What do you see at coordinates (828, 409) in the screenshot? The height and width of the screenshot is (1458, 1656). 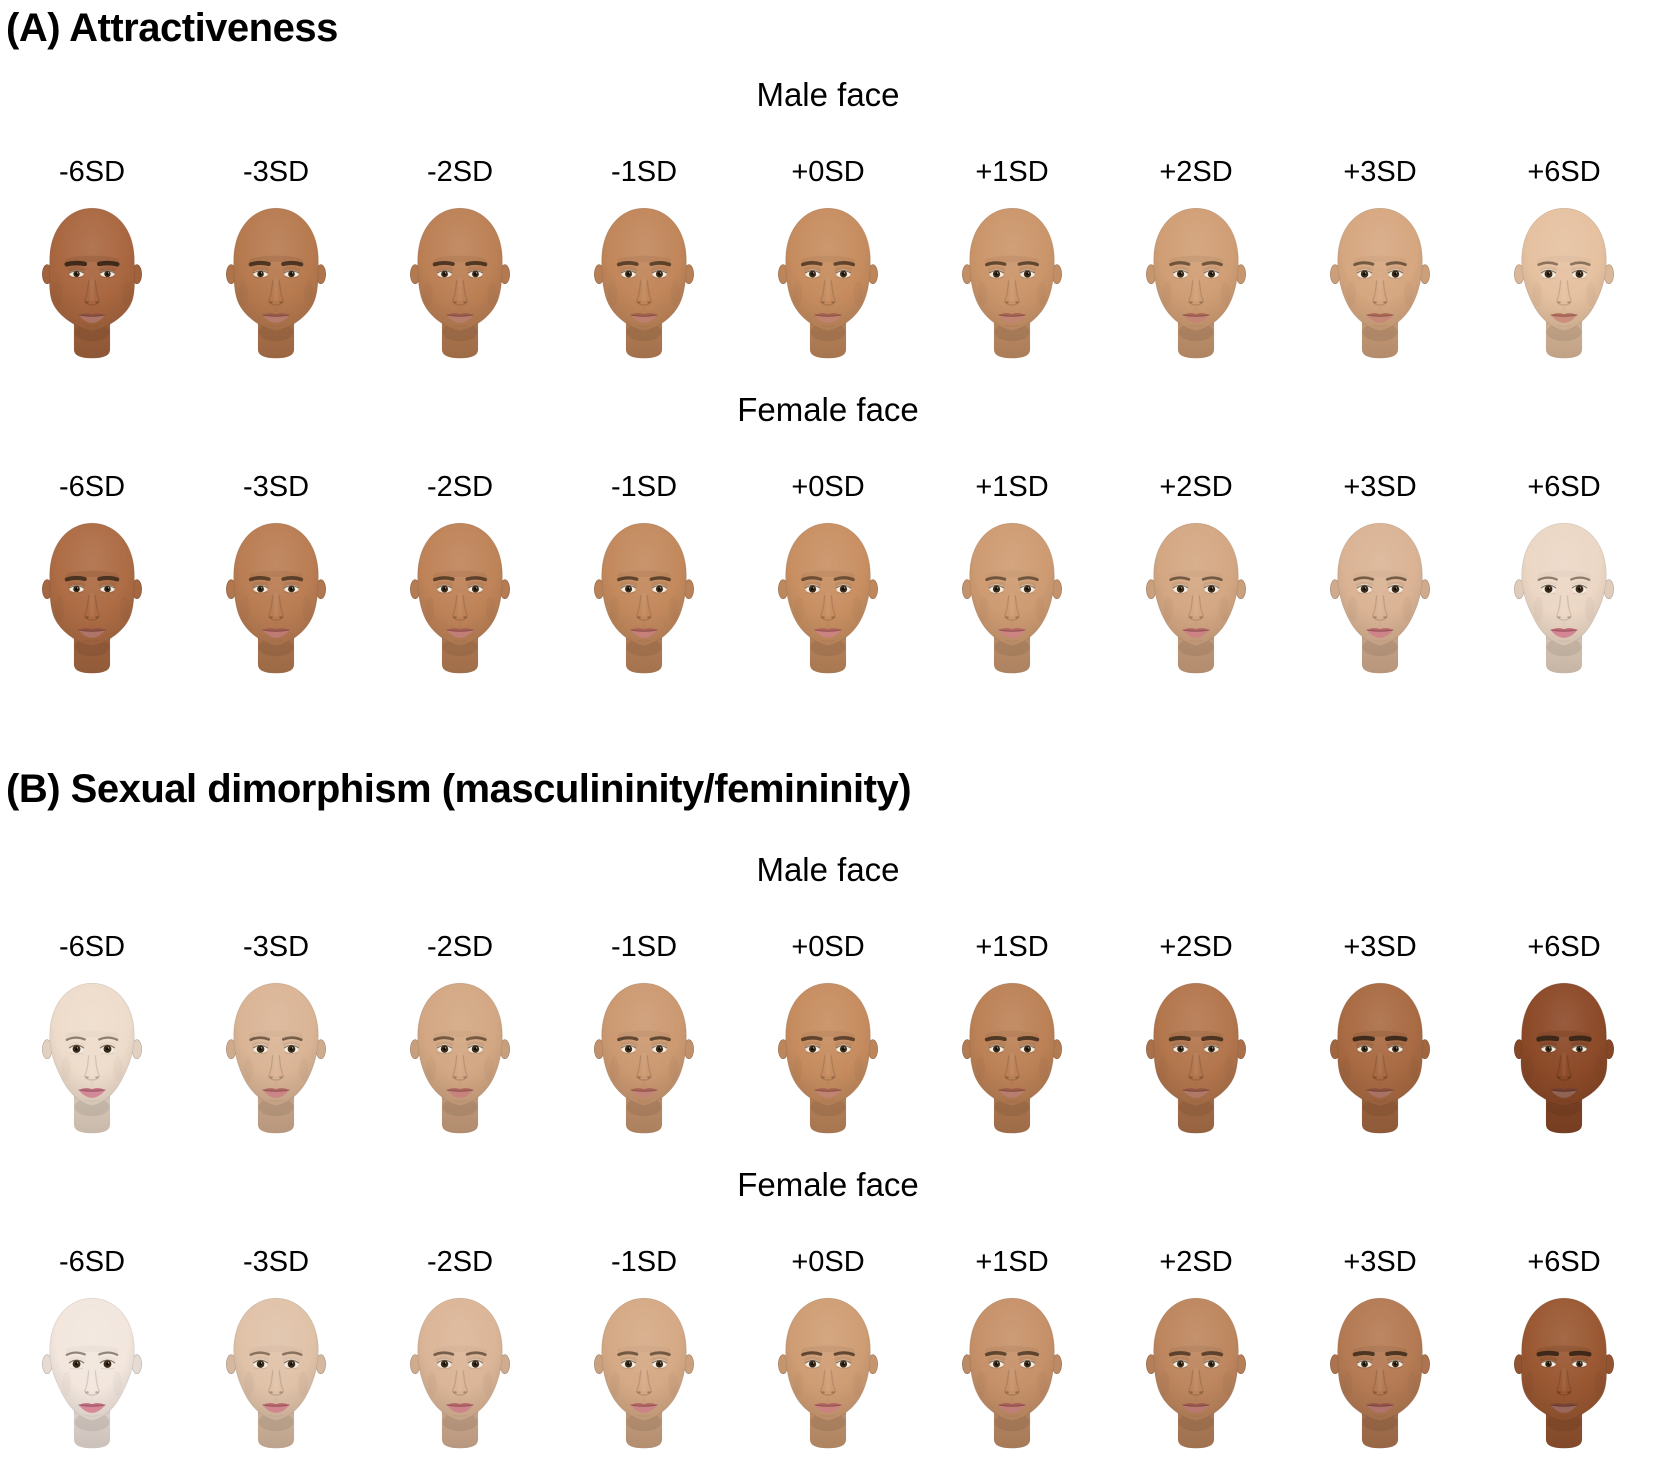 I see `row-header: Female face` at bounding box center [828, 409].